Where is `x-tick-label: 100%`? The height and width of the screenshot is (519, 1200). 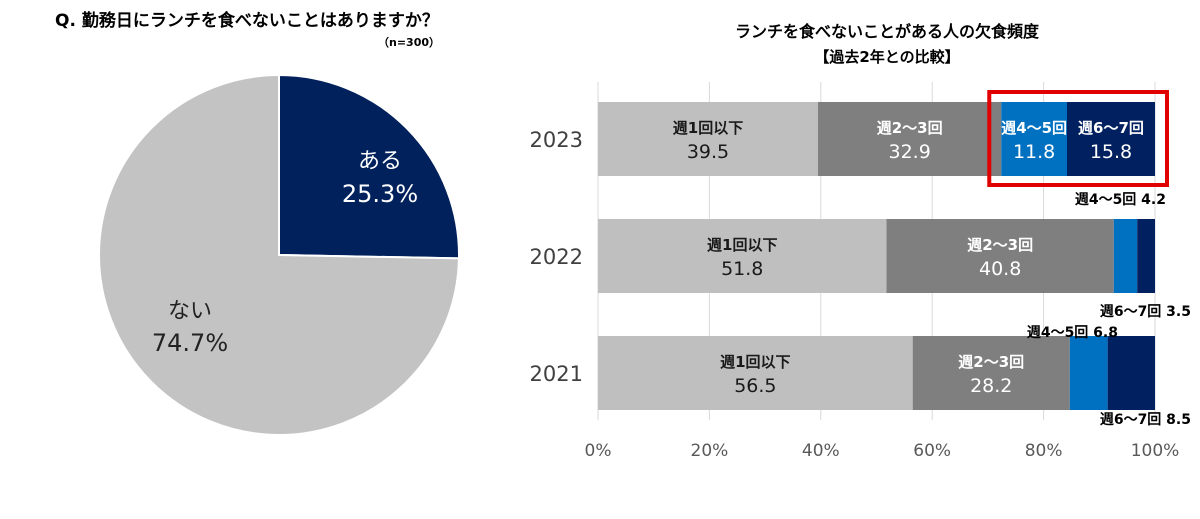 x-tick-label: 100% is located at coordinates (1155, 451).